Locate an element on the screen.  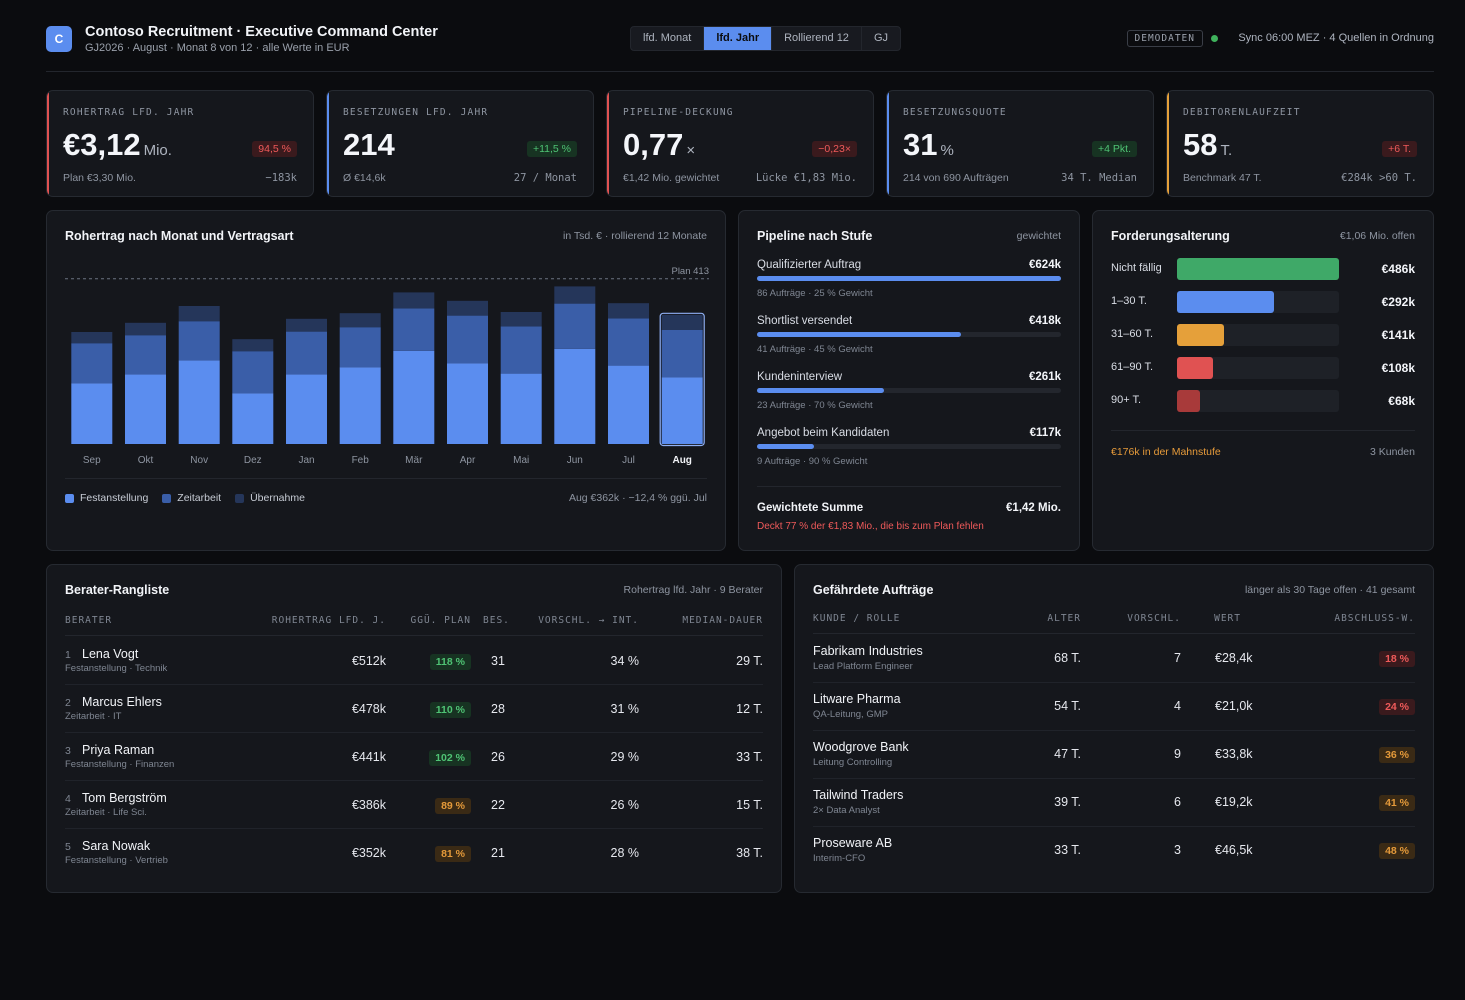
stage-detail: 86 Aufträge · 25 % Gewicht is located at coordinates (815, 293).